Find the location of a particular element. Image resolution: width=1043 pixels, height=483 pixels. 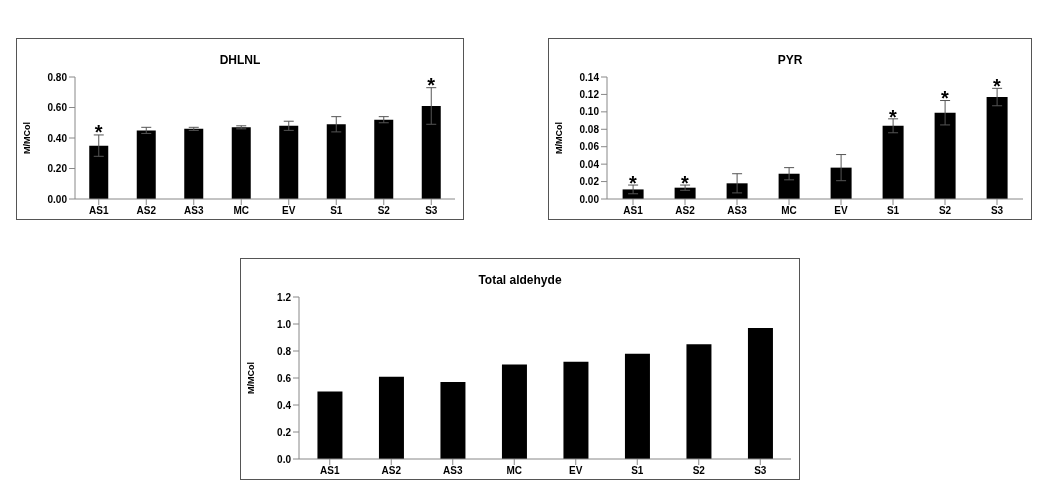

y-tick-label: 0.2 is located at coordinates (284, 432).